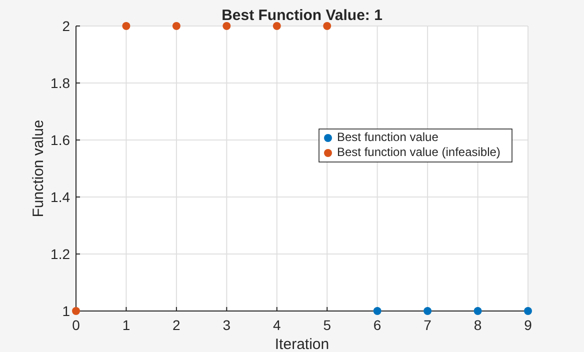 This screenshot has width=584, height=352. Describe the element at coordinates (38, 169) in the screenshot. I see `y-axis-title: Function value` at that location.